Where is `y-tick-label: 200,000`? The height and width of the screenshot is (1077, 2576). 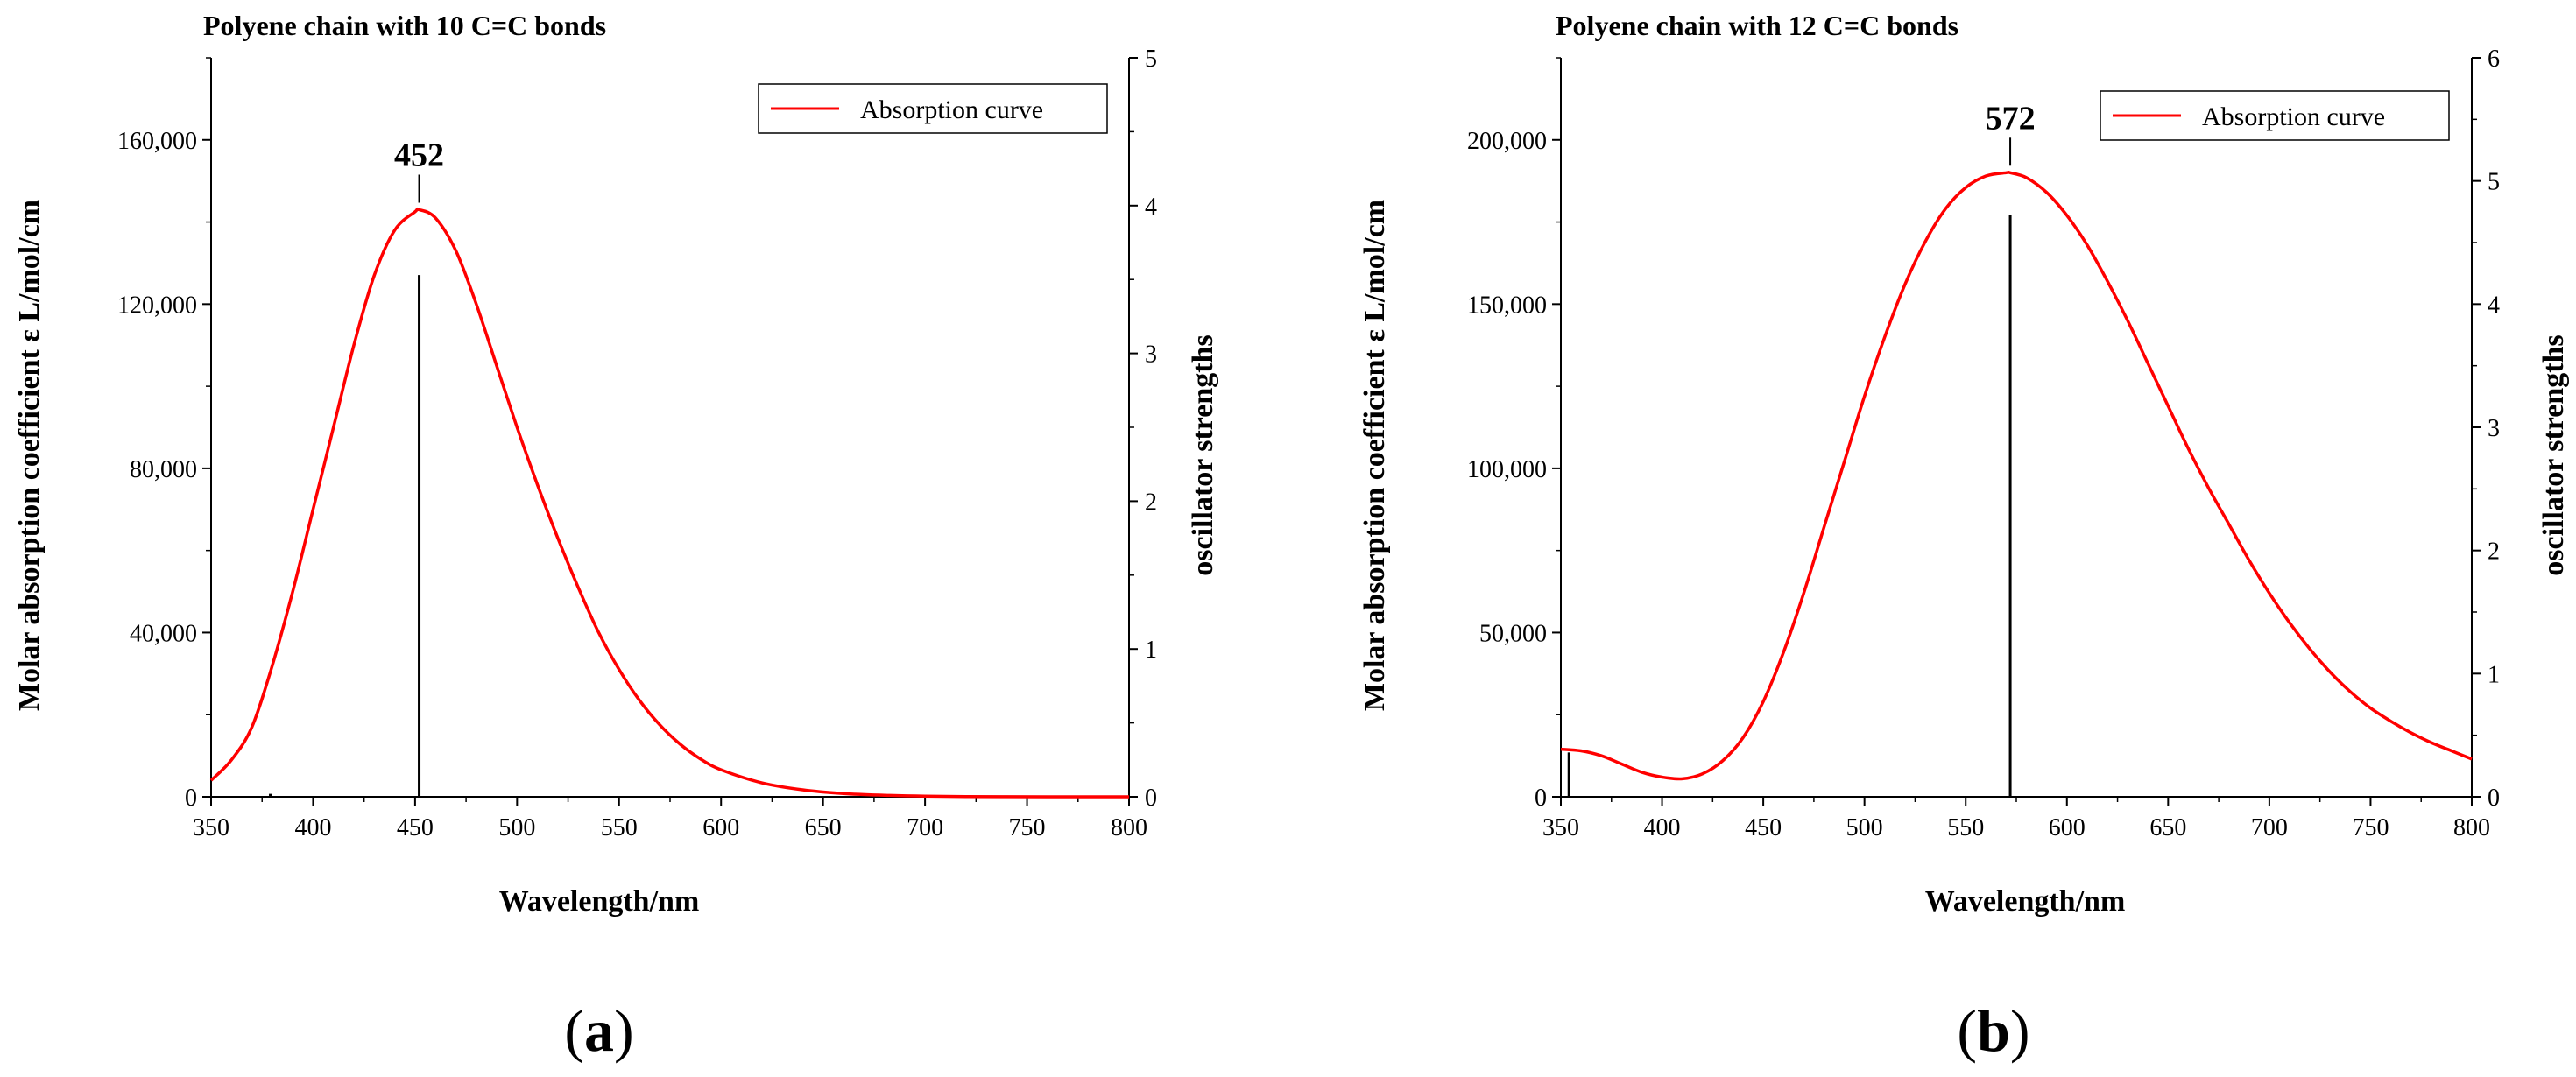 y-tick-label: 200,000 is located at coordinates (1507, 141).